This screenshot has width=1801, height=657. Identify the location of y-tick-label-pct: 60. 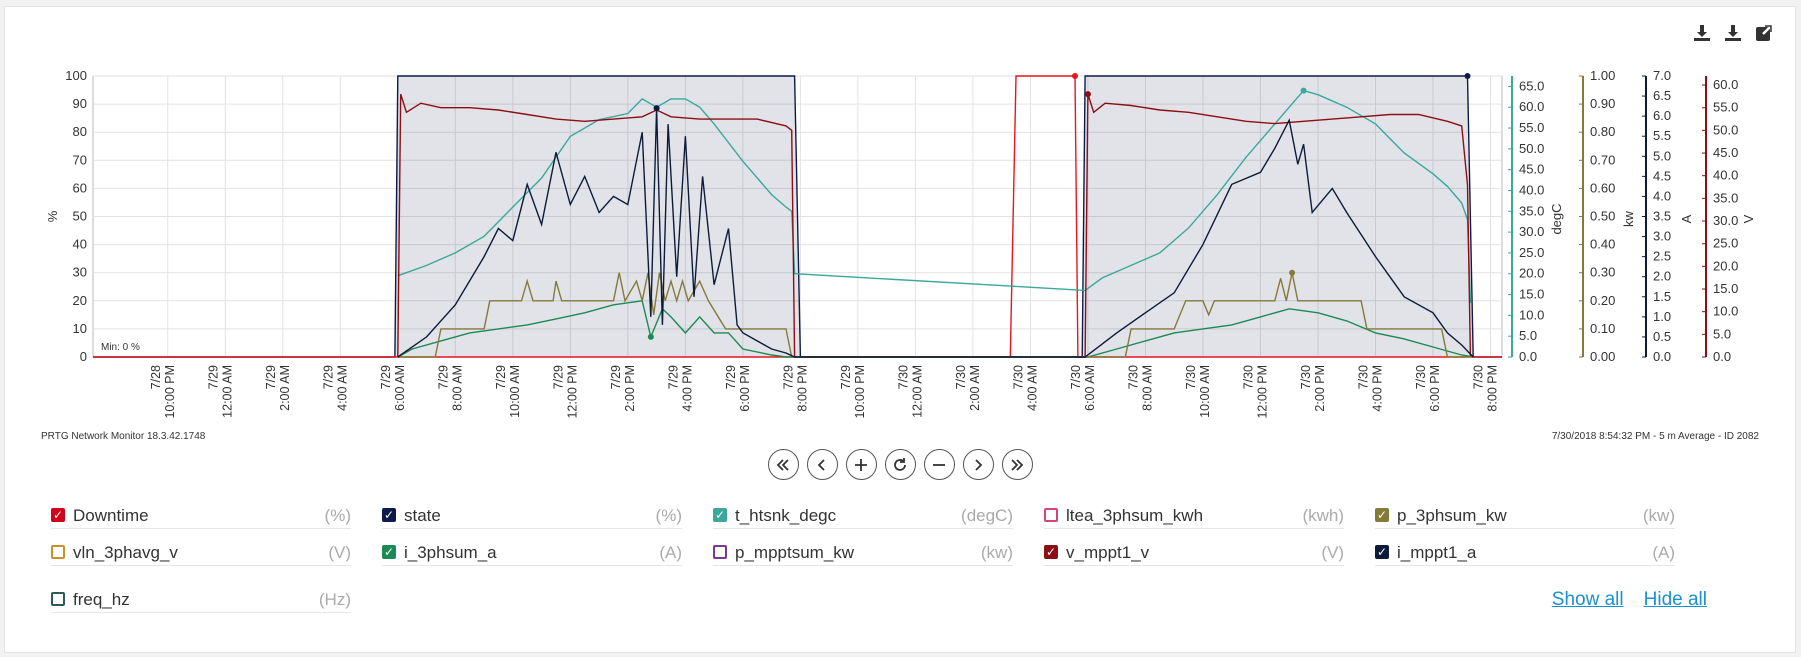
(80, 187).